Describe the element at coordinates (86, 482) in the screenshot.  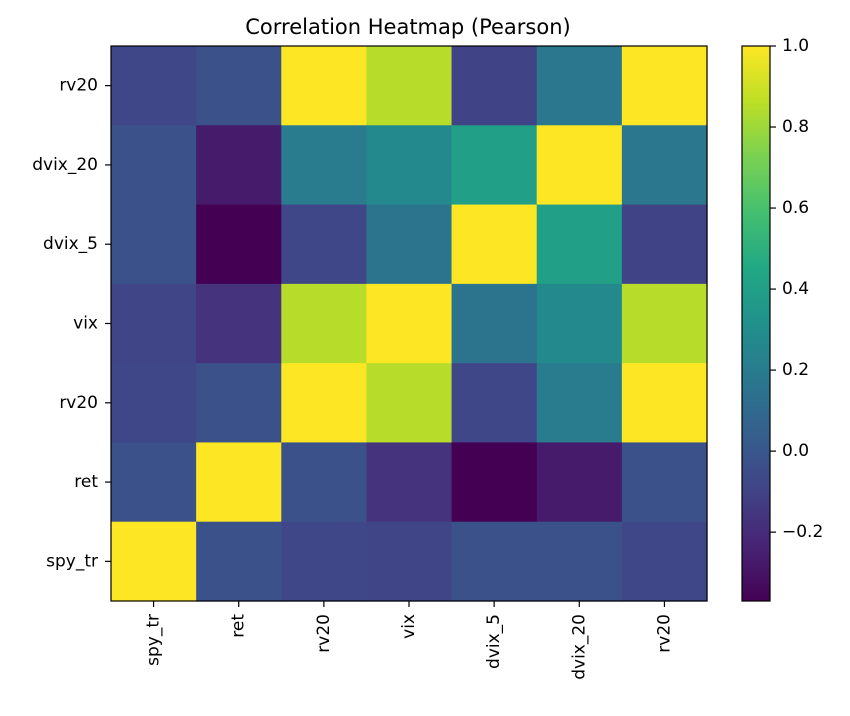
I see `y-tick-label: ret` at that location.